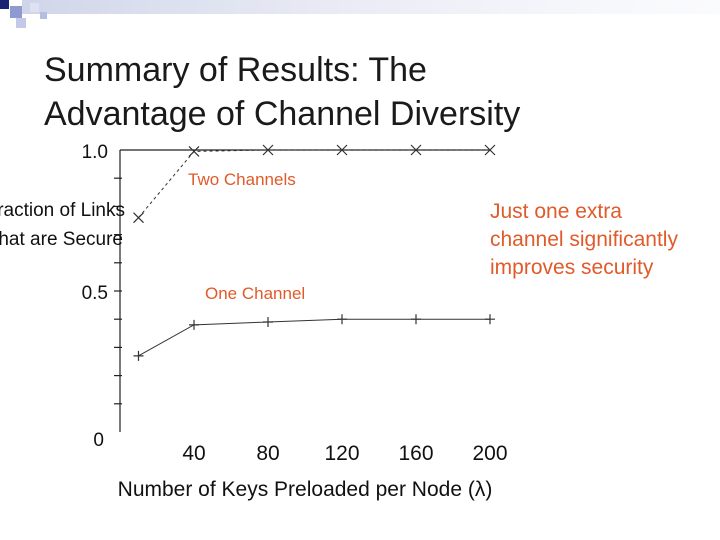 This screenshot has height=540, width=720. What do you see at coordinates (95, 293) in the screenshot?
I see `y-tick-label: 0.5` at bounding box center [95, 293].